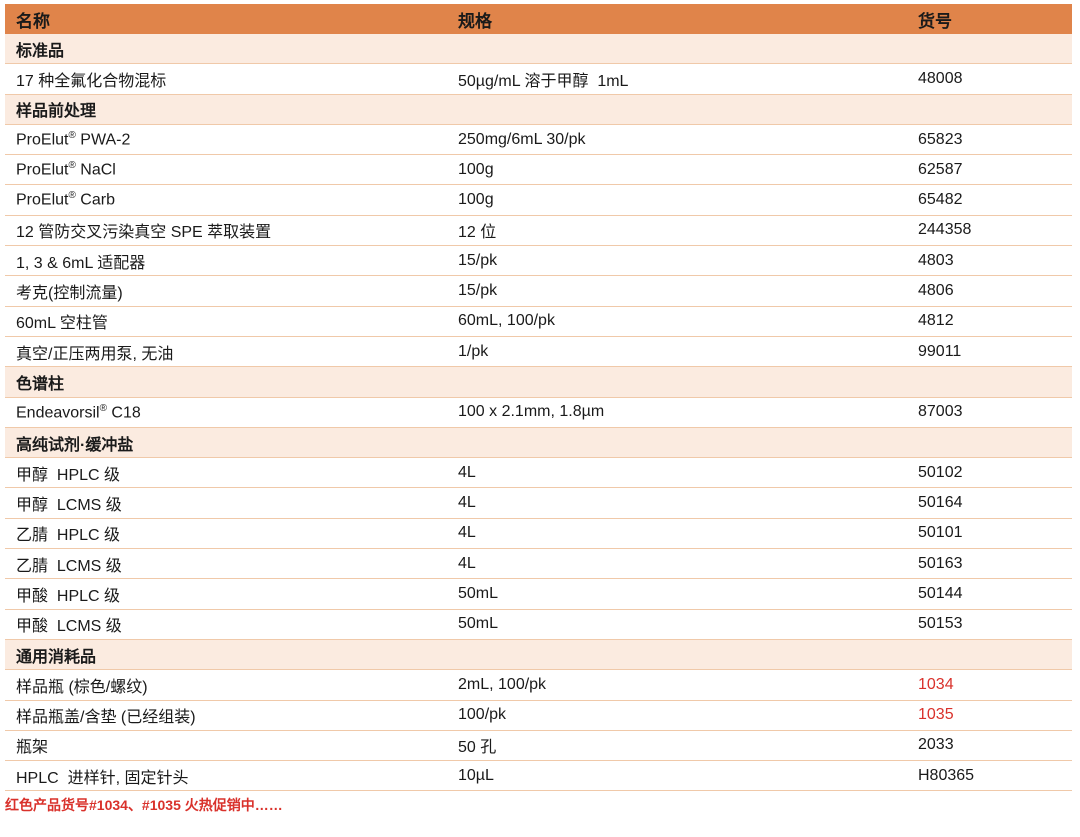  Describe the element at coordinates (543, 81) in the screenshot. I see `product-spec: 50µg/mL 溶于甲醇 1mL` at that location.